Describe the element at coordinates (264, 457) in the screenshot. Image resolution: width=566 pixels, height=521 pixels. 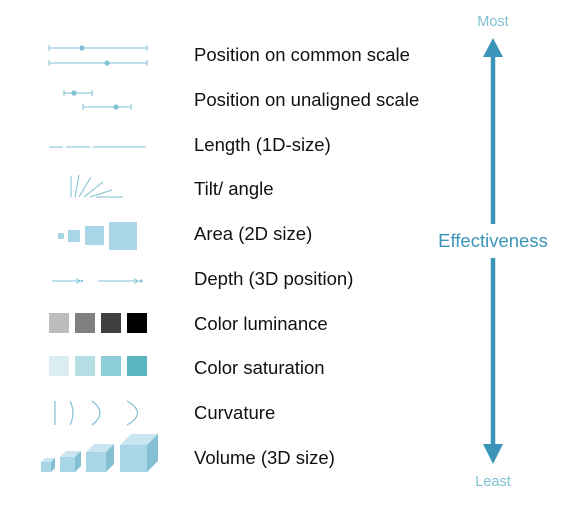
I see `label-volume: Volume (3D size)` at that location.